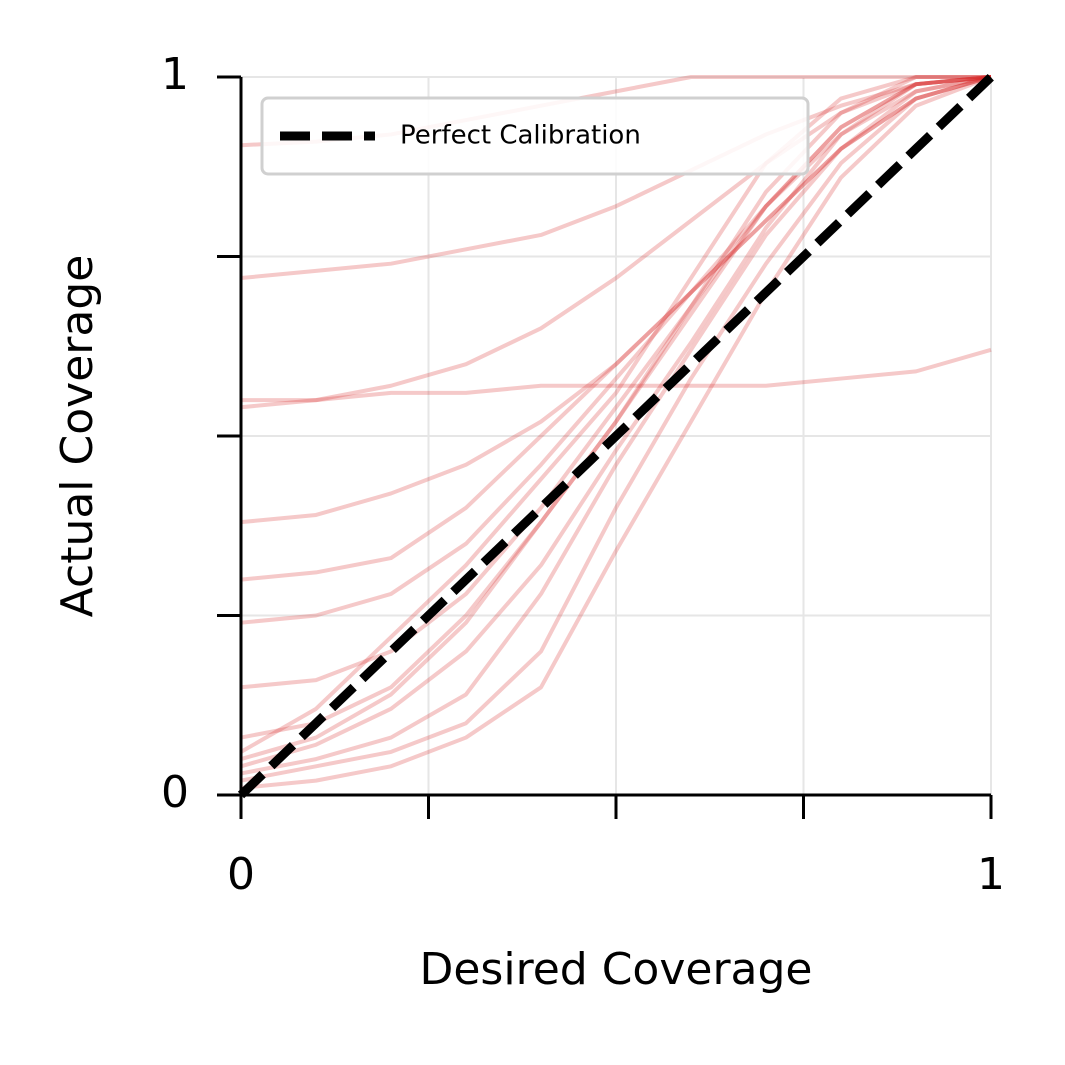 Image resolution: width=1065 pixels, height=1065 pixels. Describe the element at coordinates (175, 792) in the screenshot. I see `y-tick-label: 0` at that location.